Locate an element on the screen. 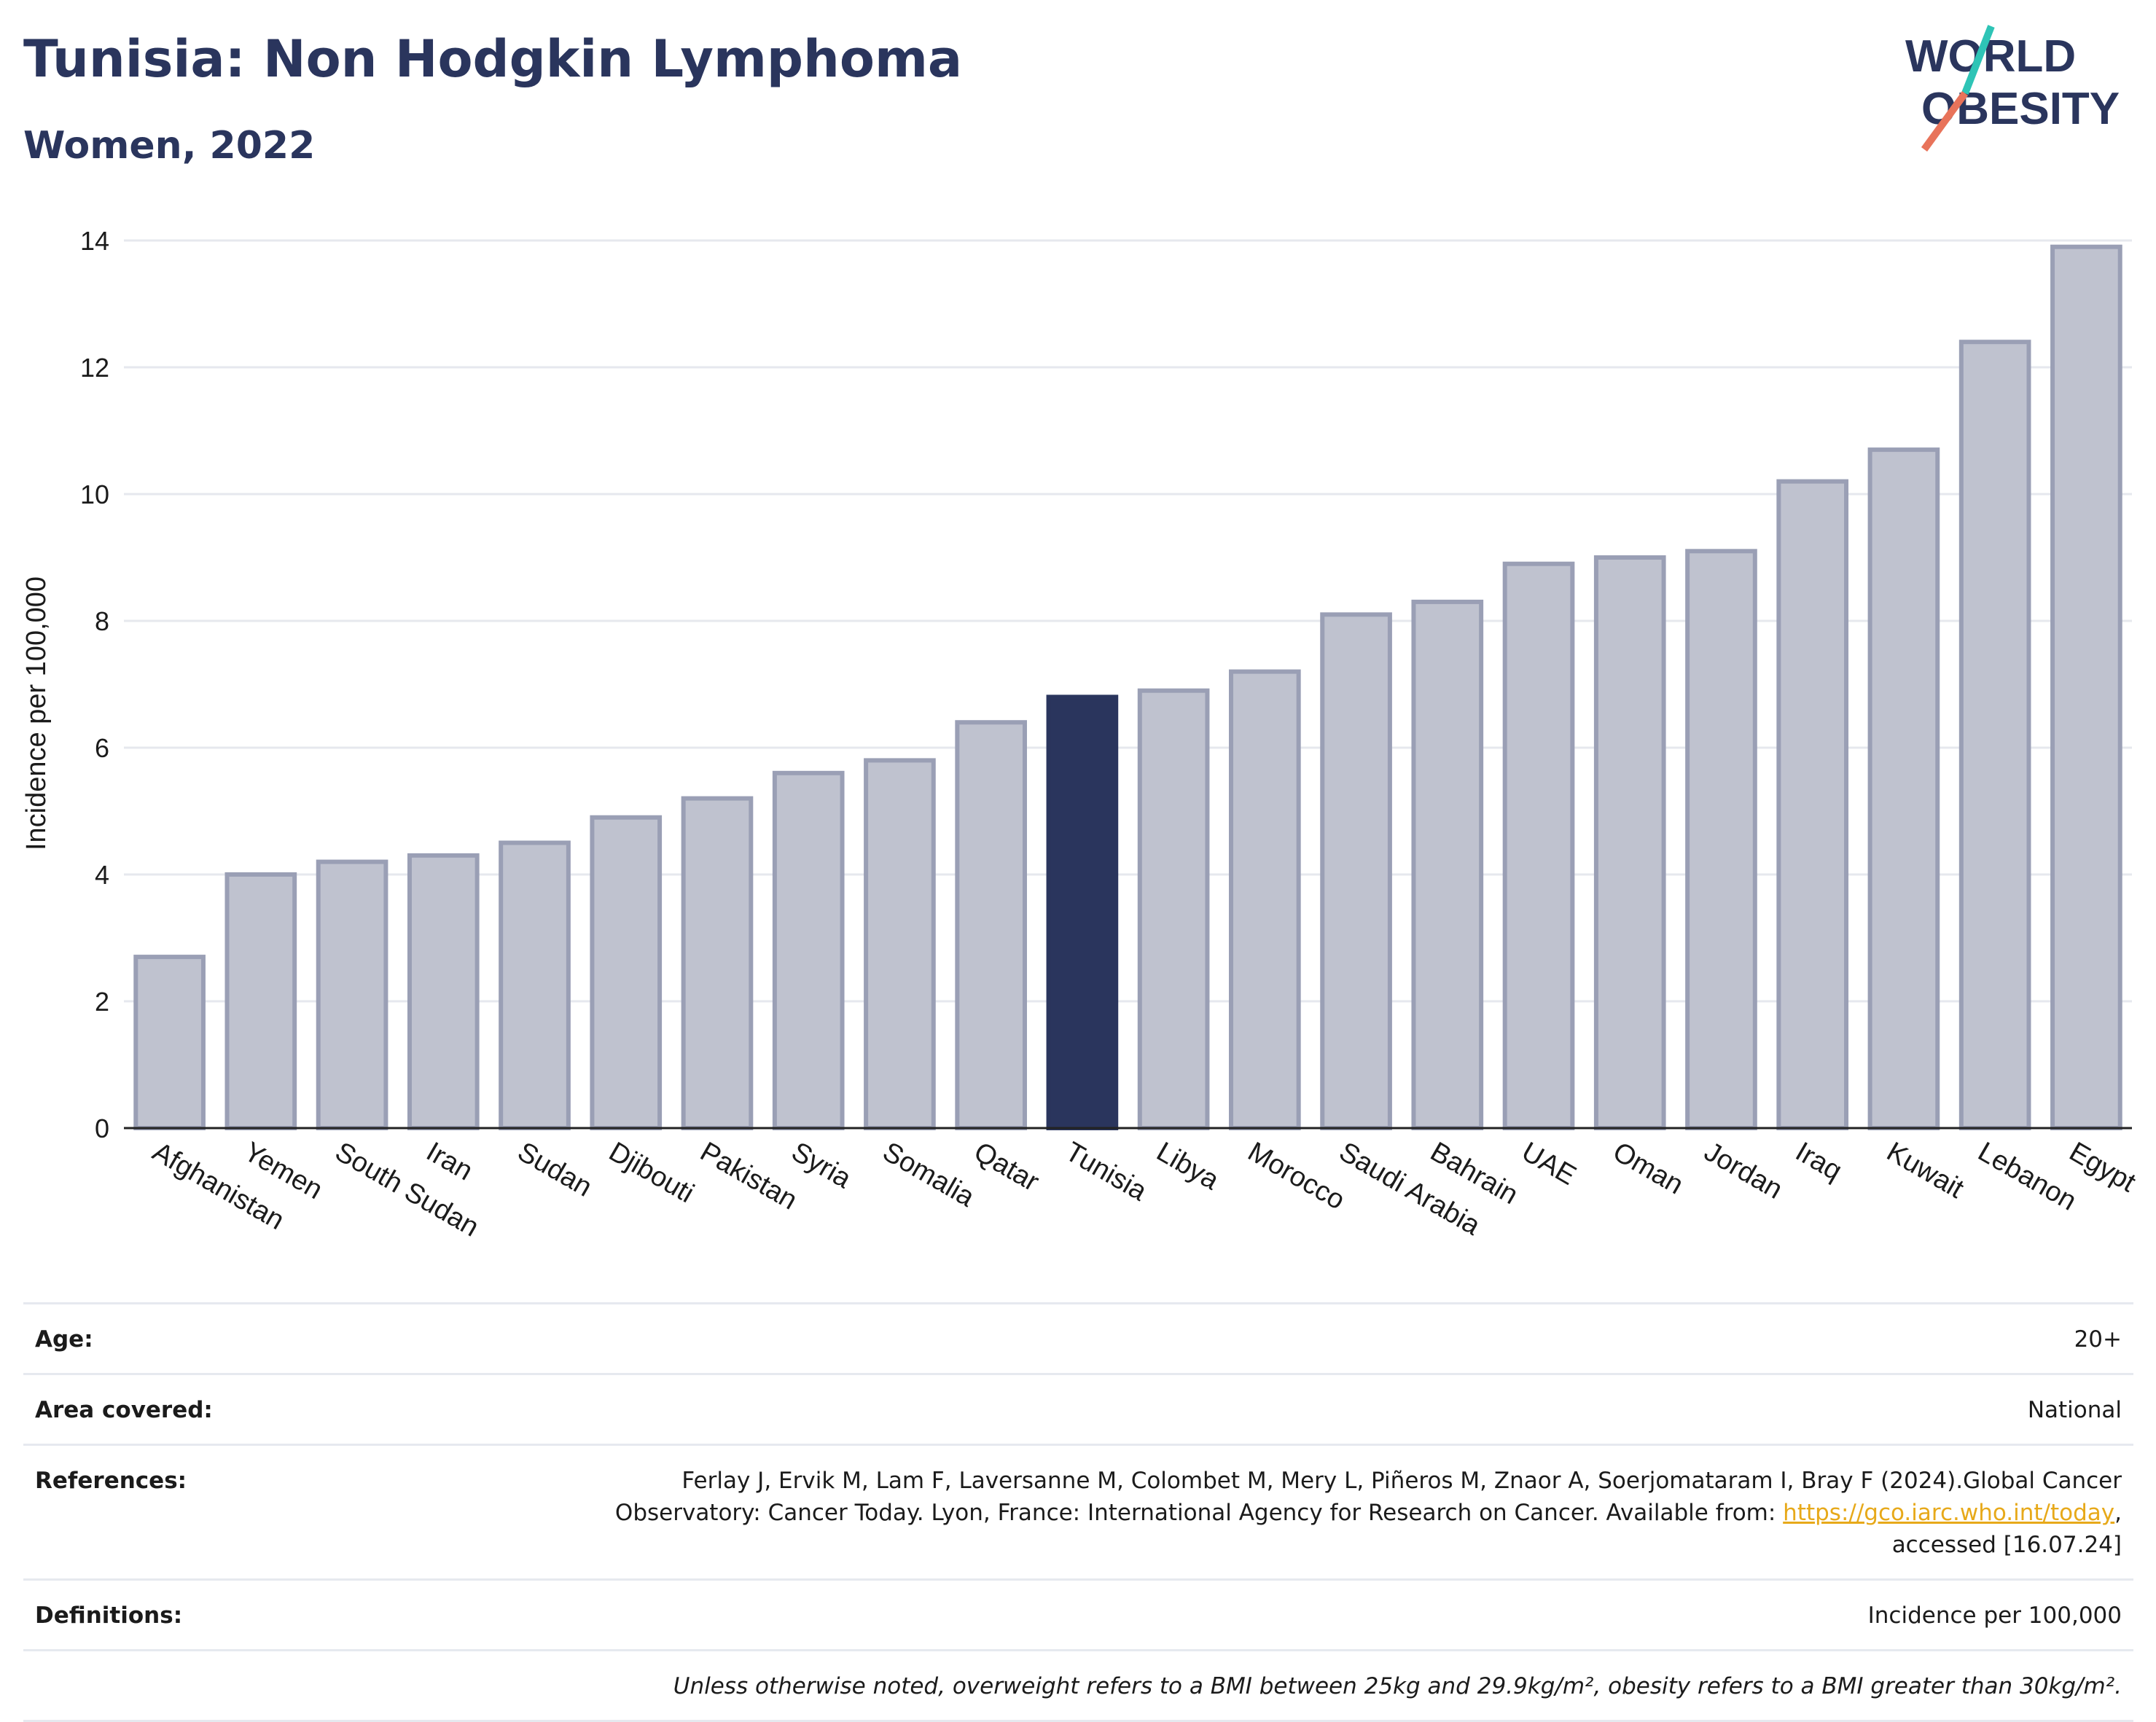  x-tick-label: Libya is located at coordinates (1189, 1166).